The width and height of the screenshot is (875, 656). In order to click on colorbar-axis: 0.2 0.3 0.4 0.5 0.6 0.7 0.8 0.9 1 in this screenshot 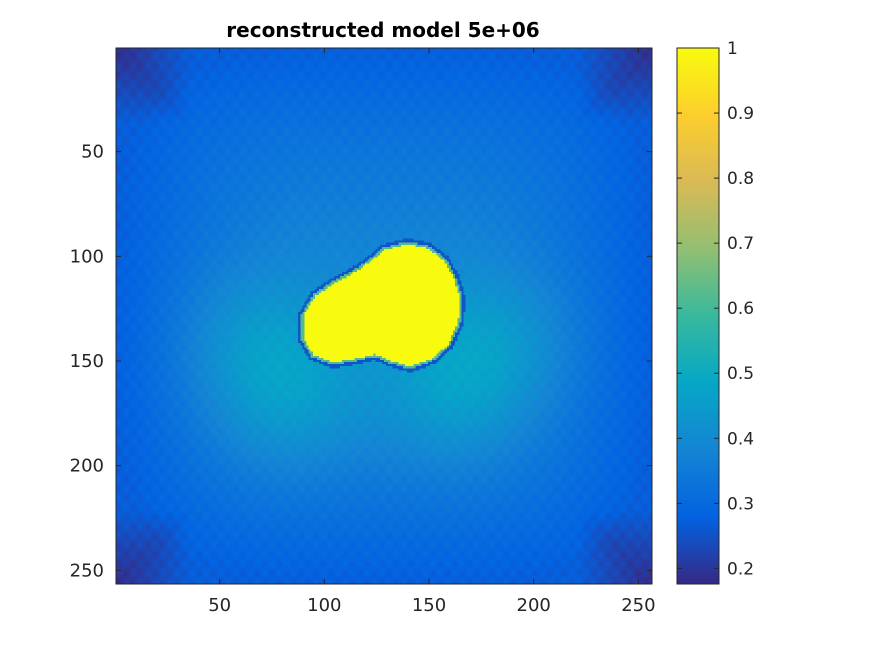, I will do `click(715, 309)`.